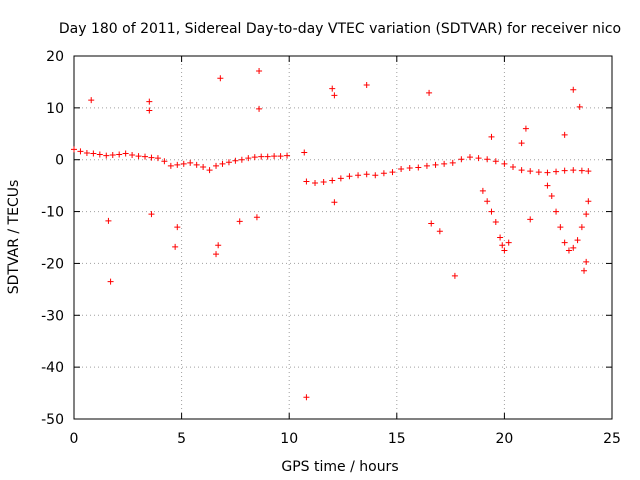 Image resolution: width=640 pixels, height=480 pixels. What do you see at coordinates (612, 439) in the screenshot?
I see `x-tick-label: 25` at bounding box center [612, 439].